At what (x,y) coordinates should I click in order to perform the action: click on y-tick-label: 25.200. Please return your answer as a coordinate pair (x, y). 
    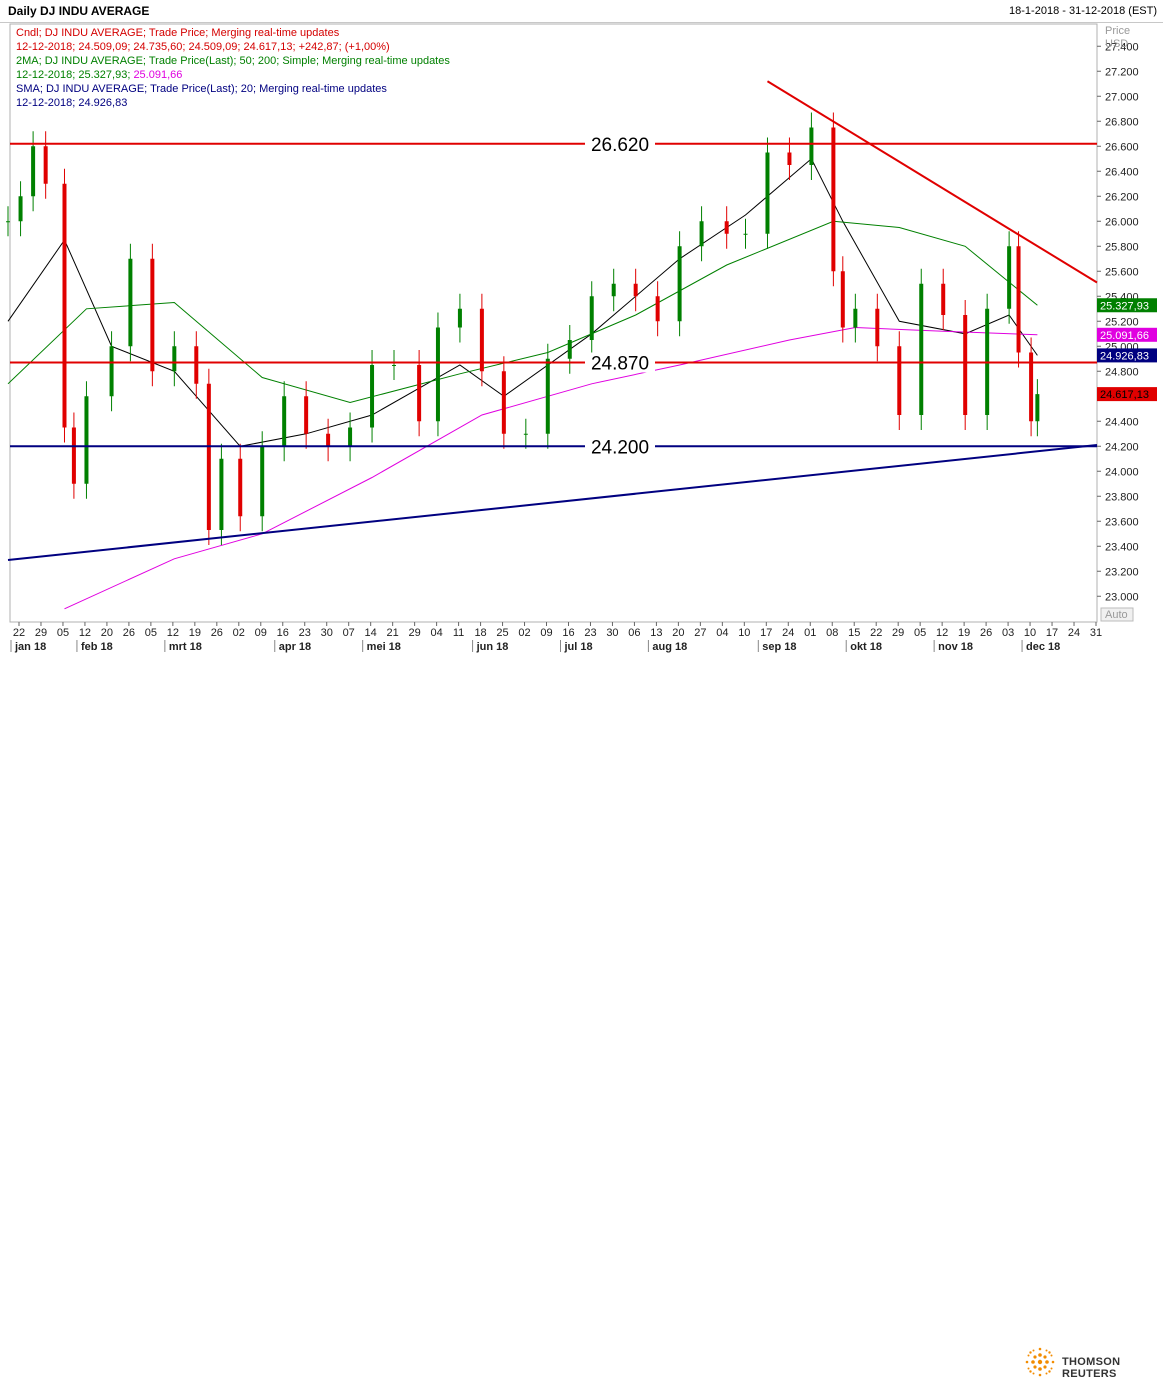
    Looking at the image, I should click on (1122, 322).